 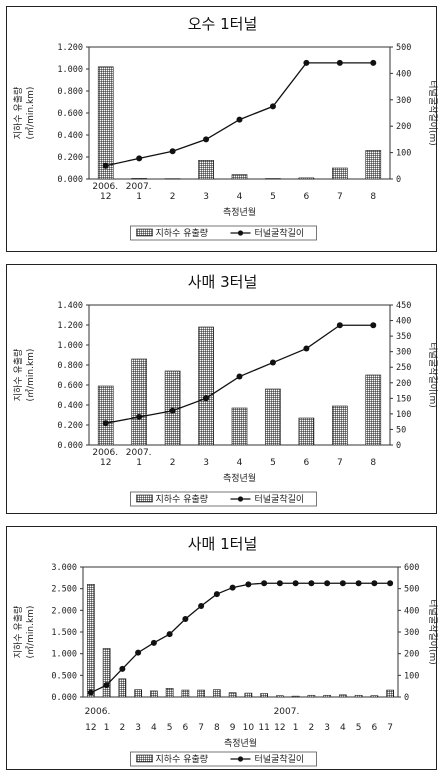 What do you see at coordinates (375, 728) in the screenshot?
I see `x-tick-label: 6` at bounding box center [375, 728].